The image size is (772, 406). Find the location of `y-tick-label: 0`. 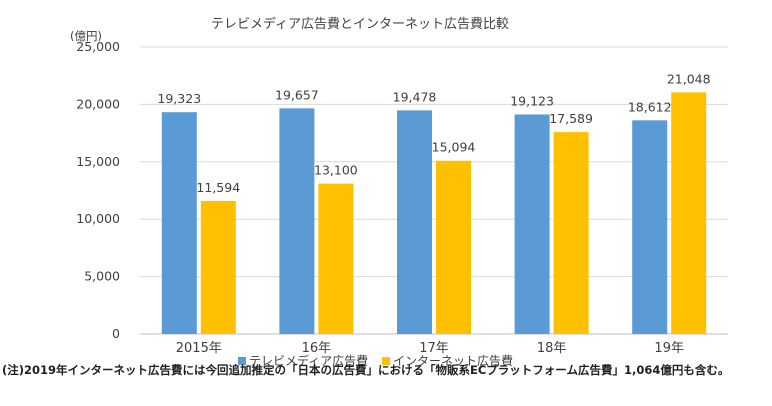

y-tick-label: 0 is located at coordinates (116, 333).